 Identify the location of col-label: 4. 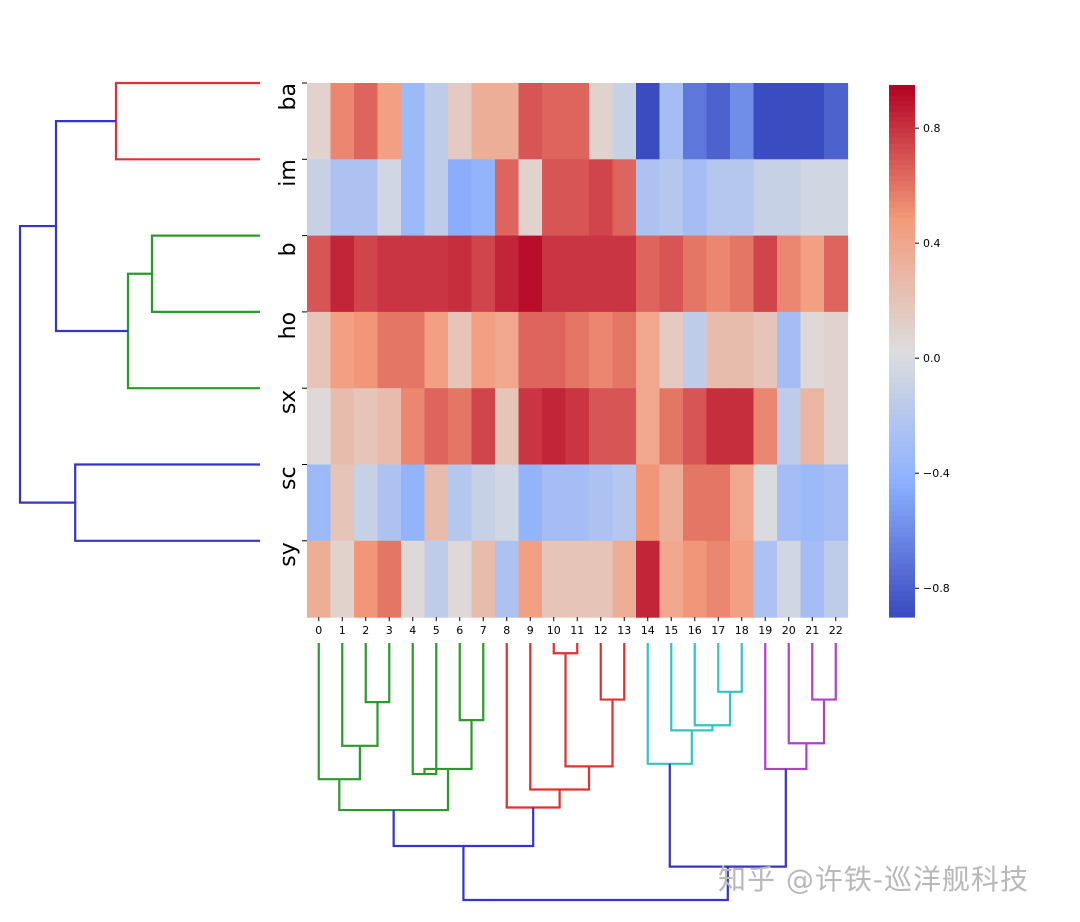
(412, 630).